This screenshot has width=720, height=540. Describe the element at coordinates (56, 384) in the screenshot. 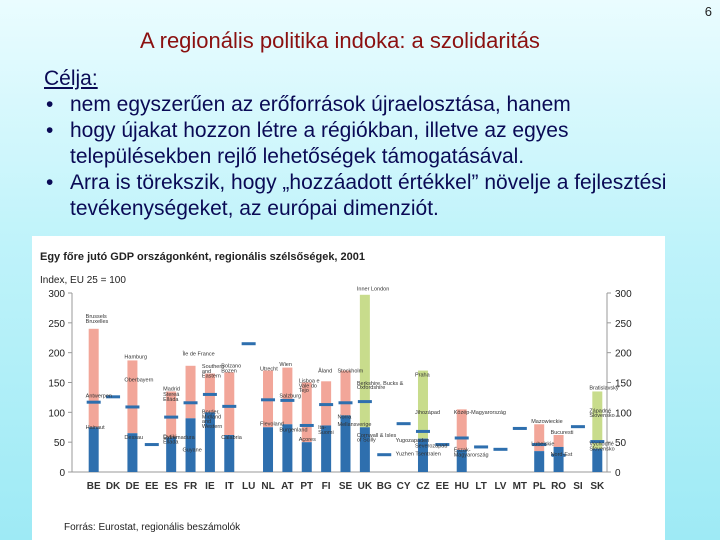

I see `y-tick-label-left: 150` at that location.